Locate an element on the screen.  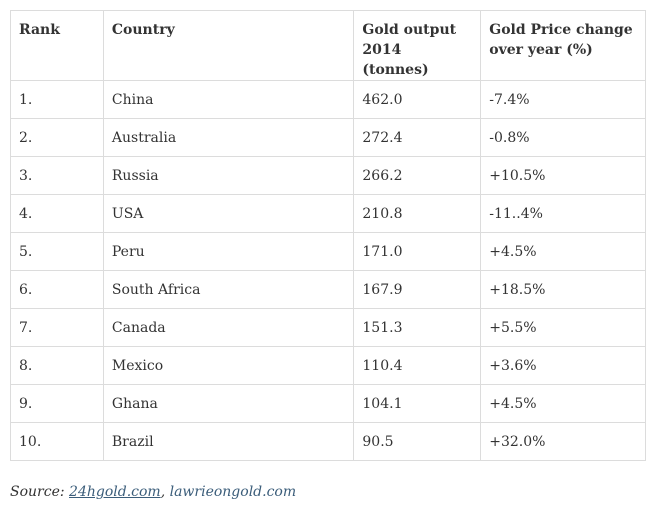
cell-output: 462.0 is located at coordinates (417, 99).